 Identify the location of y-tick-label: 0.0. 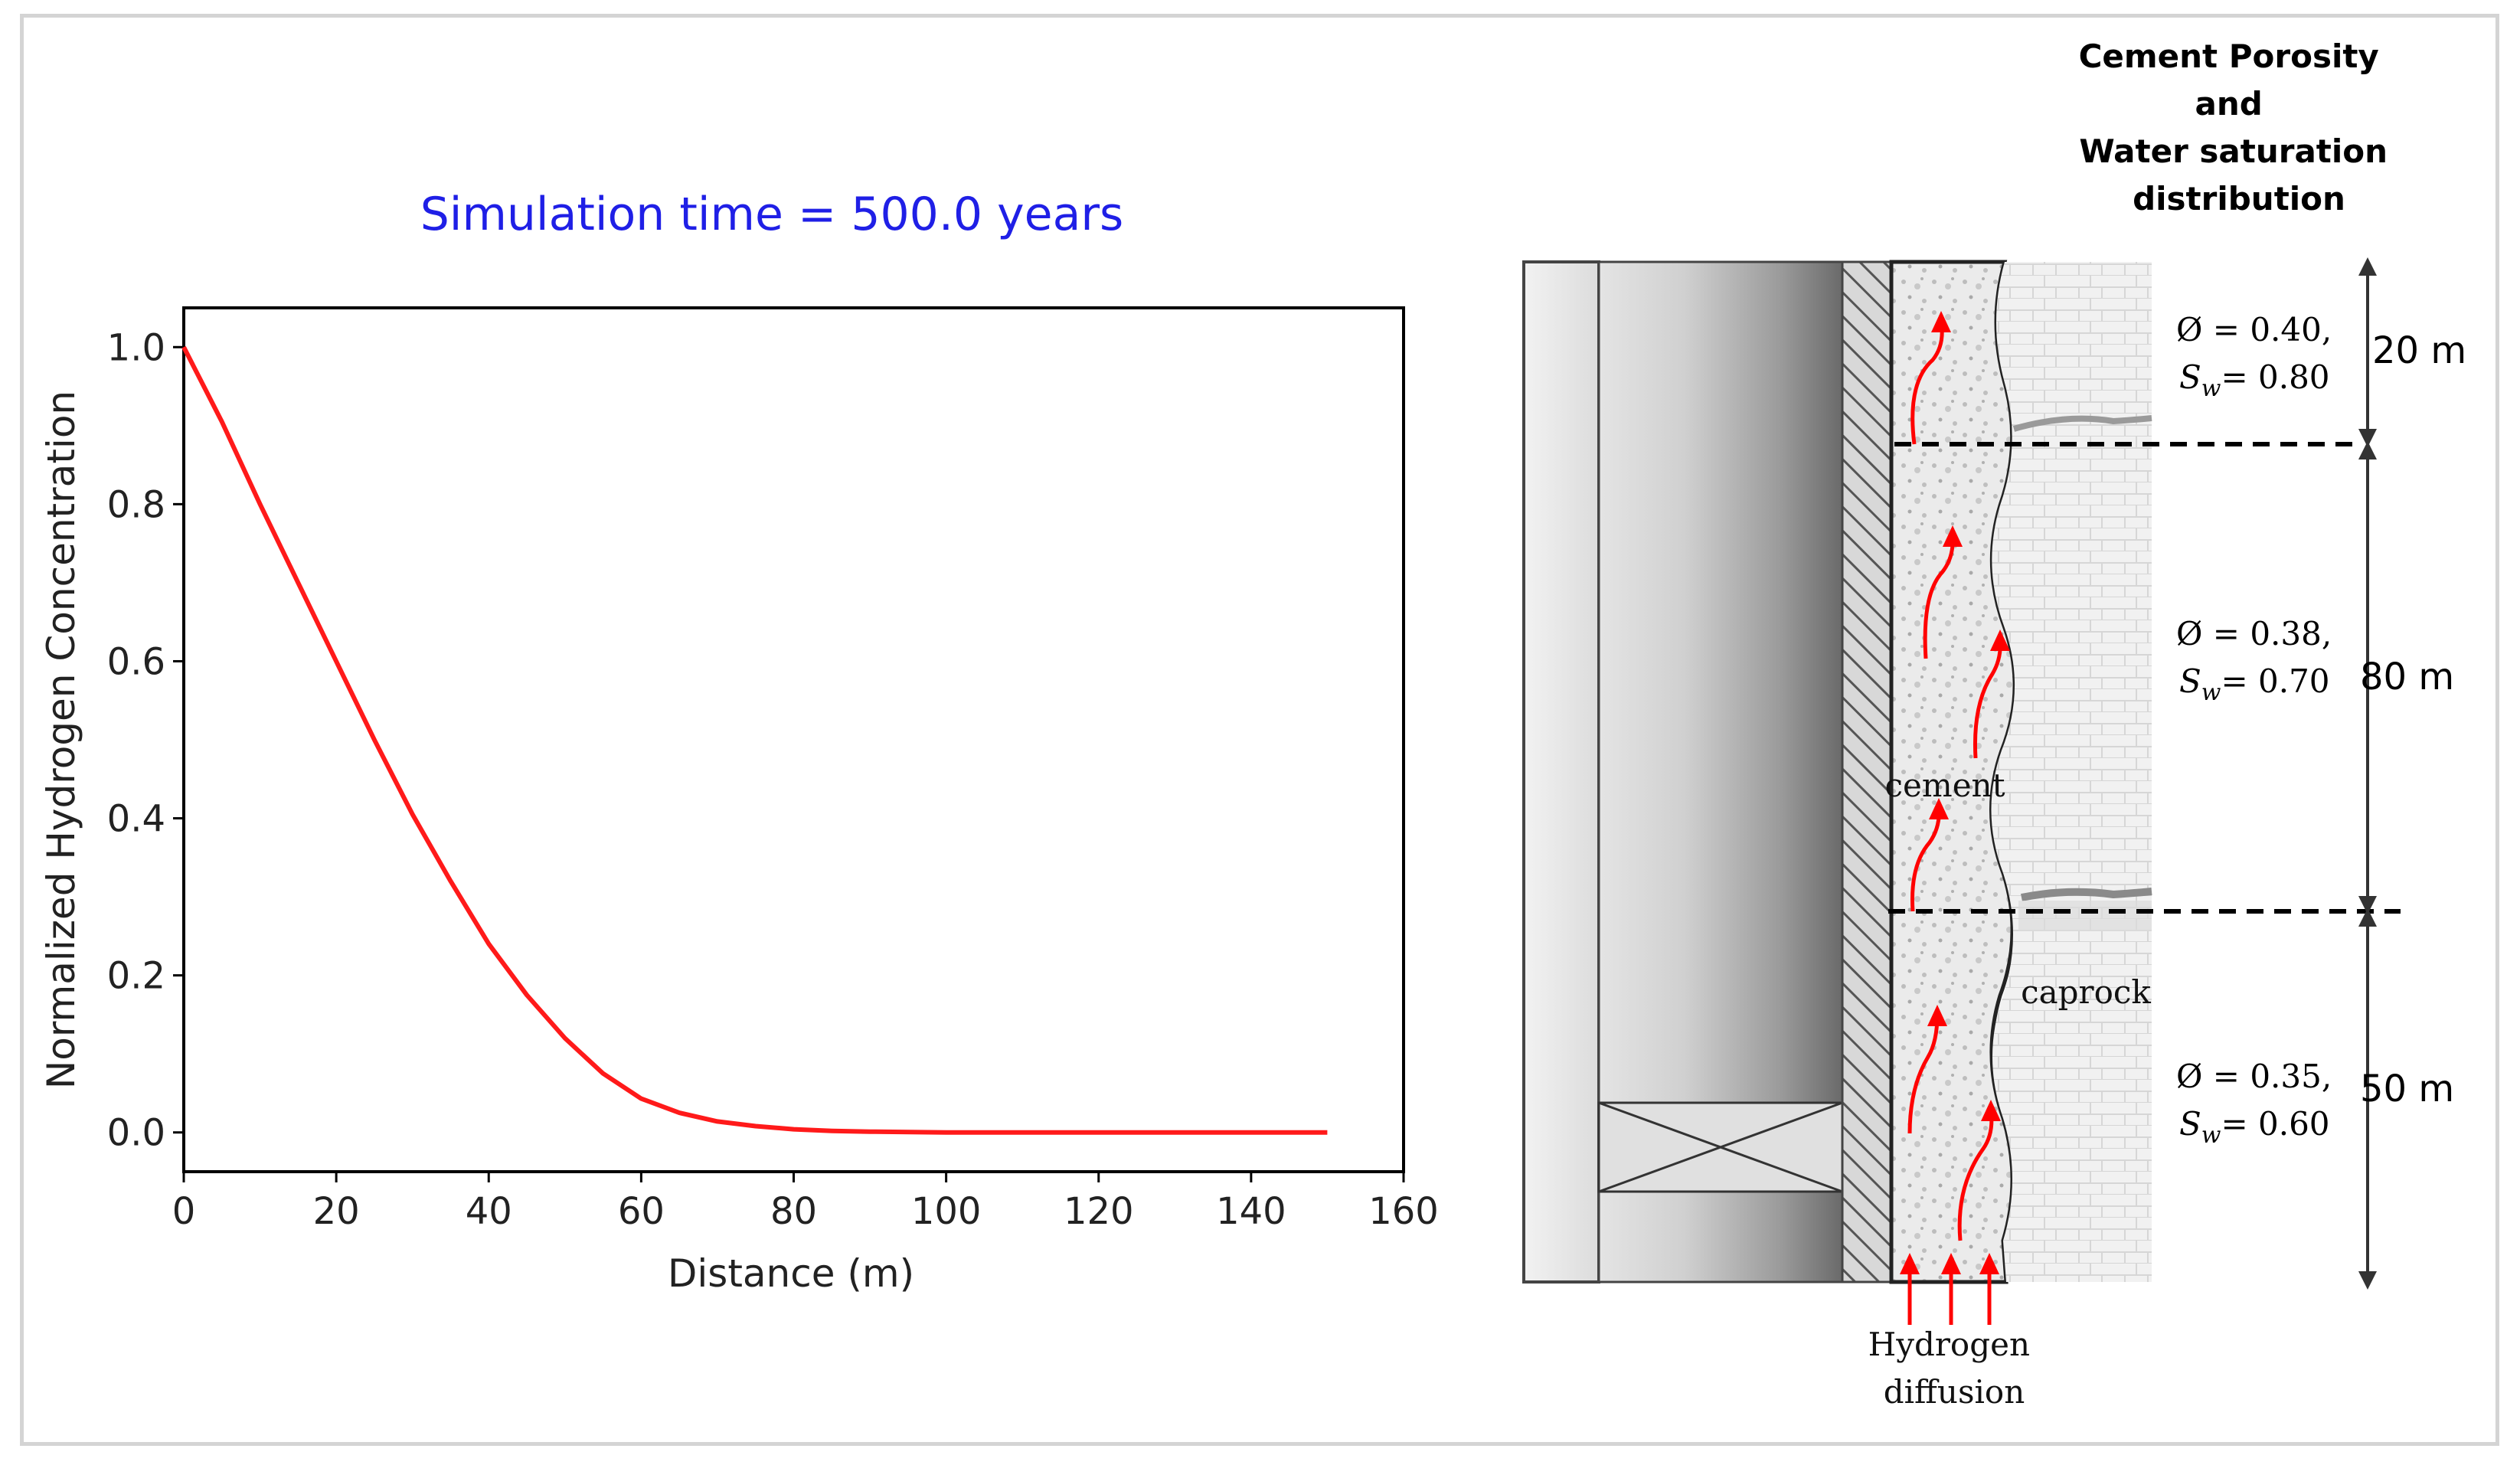
(136, 1133).